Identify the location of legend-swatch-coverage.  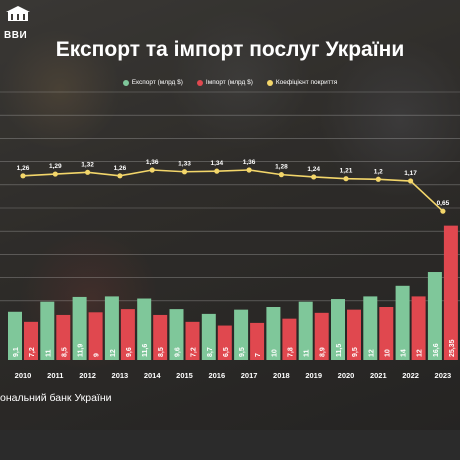
(269, 82).